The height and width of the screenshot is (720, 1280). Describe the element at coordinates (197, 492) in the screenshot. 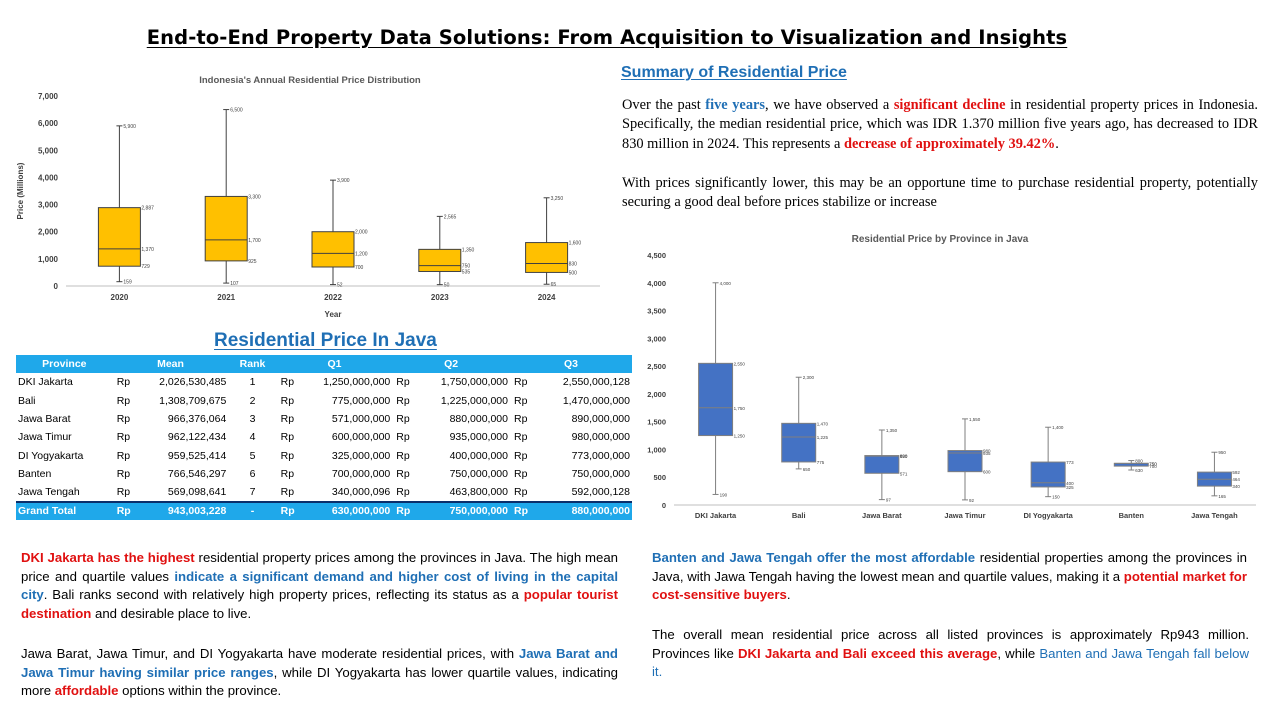

I see `cell-mean: 569,098,641` at that location.